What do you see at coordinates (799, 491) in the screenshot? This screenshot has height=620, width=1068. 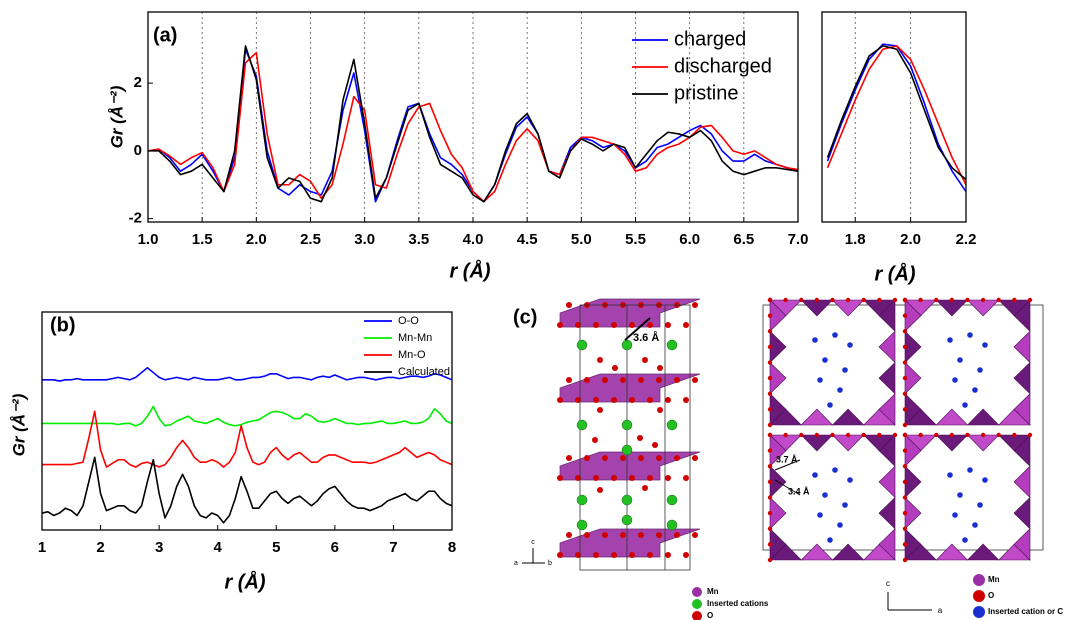 I see `distance-label: 3.4 Å` at bounding box center [799, 491].